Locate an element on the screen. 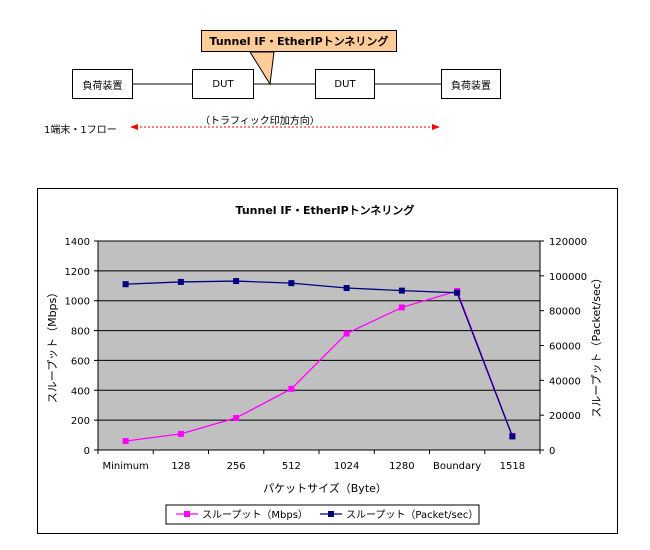 The width and height of the screenshot is (650, 550). y-tick-label: 0 is located at coordinates (87, 451).